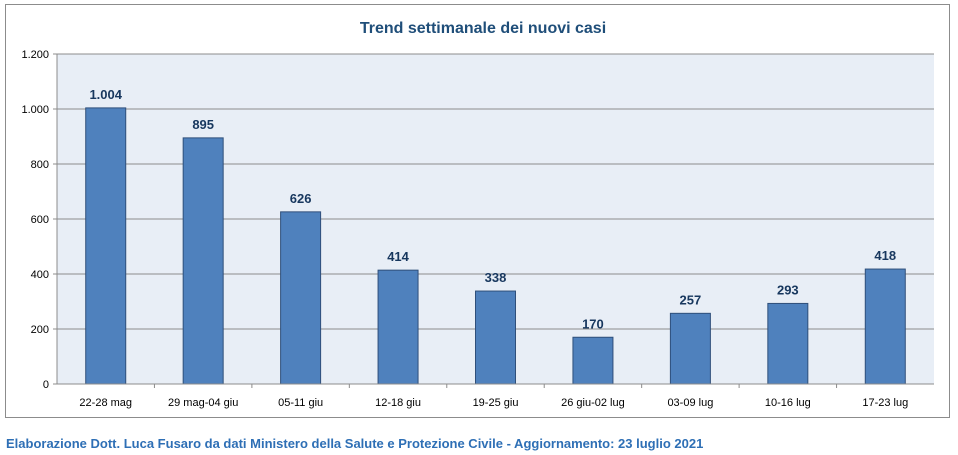 This screenshot has height=455, width=958. What do you see at coordinates (788, 289) in the screenshot?
I see `data-label: 293` at bounding box center [788, 289].